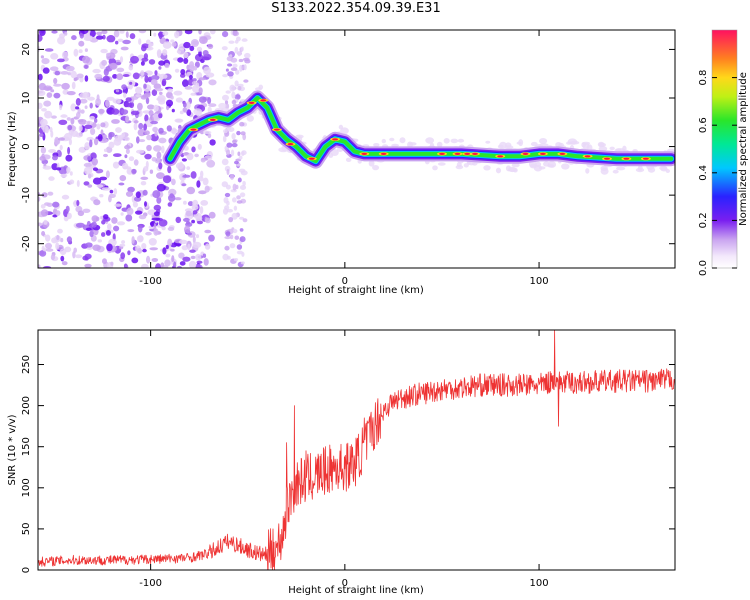 This screenshot has width=750, height=600. What do you see at coordinates (356, 590) in the screenshot?
I see `snr-x-axis-label: Height of straight line (km)` at bounding box center [356, 590].